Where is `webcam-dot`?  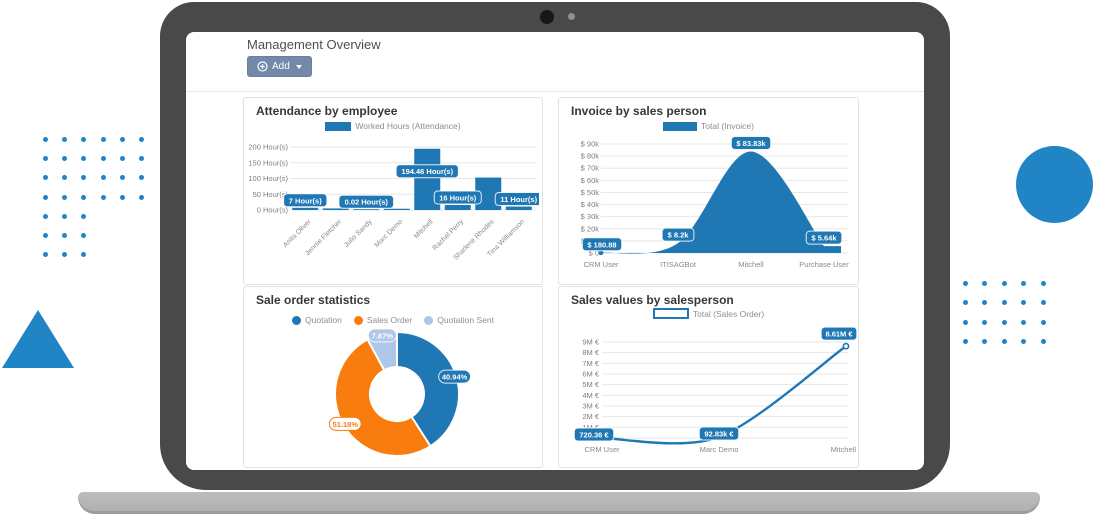
webcam-dot is located at coordinates (547, 17).